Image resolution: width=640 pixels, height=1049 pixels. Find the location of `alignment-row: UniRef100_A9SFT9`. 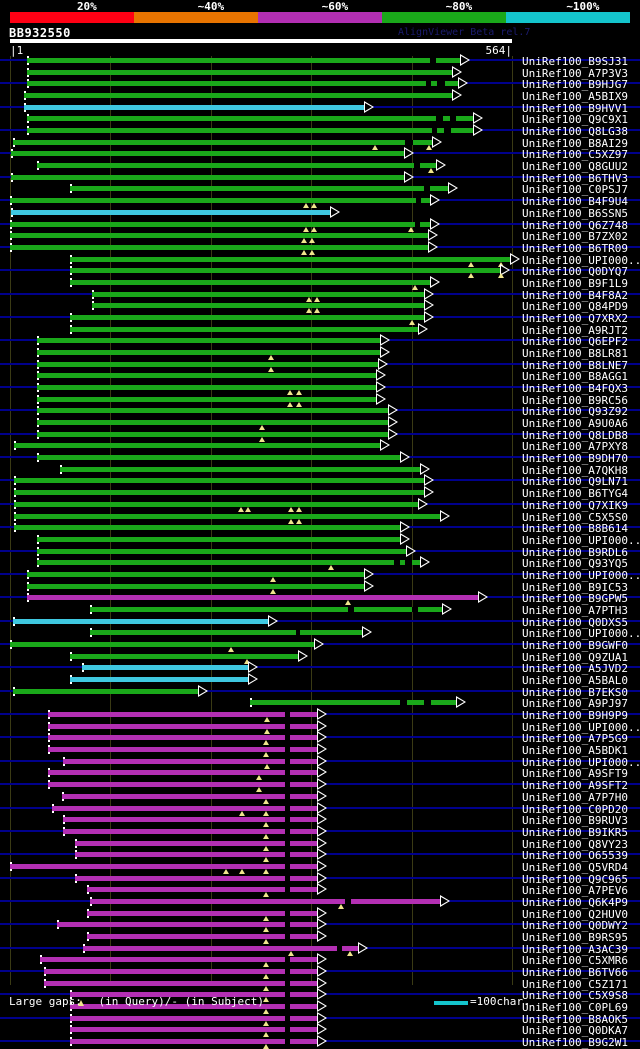

alignment-row: UniRef100_A9SFT9 is located at coordinates (320, 773).